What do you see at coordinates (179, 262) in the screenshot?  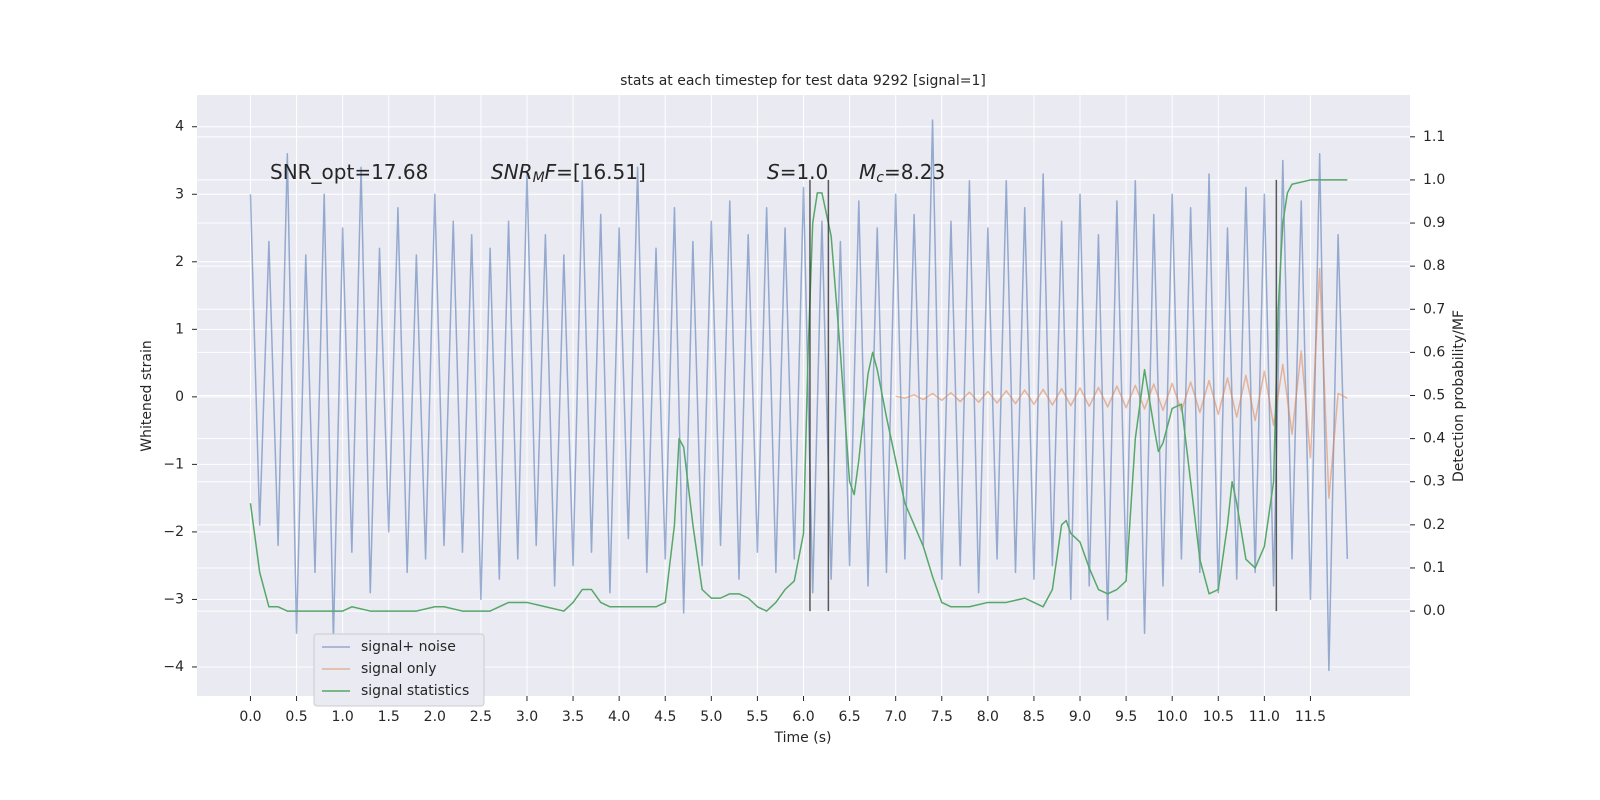 I see `y-tick-label: 2` at bounding box center [179, 262].